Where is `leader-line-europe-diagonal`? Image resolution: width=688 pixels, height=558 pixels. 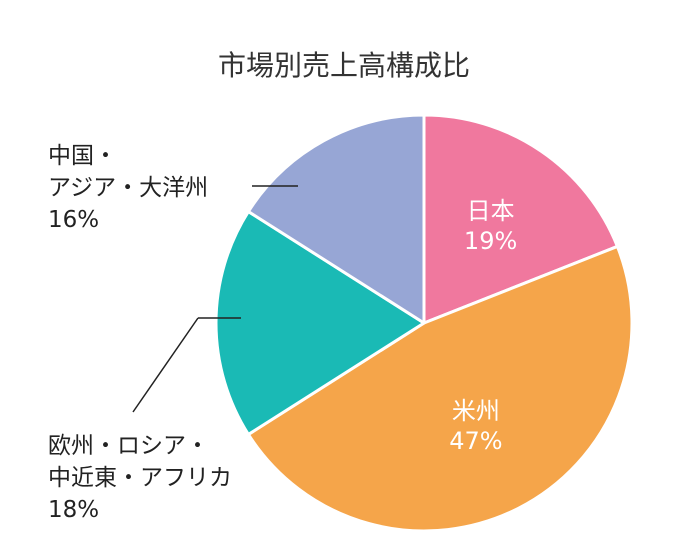
leader-line-europe-diagonal is located at coordinates (165, 365).